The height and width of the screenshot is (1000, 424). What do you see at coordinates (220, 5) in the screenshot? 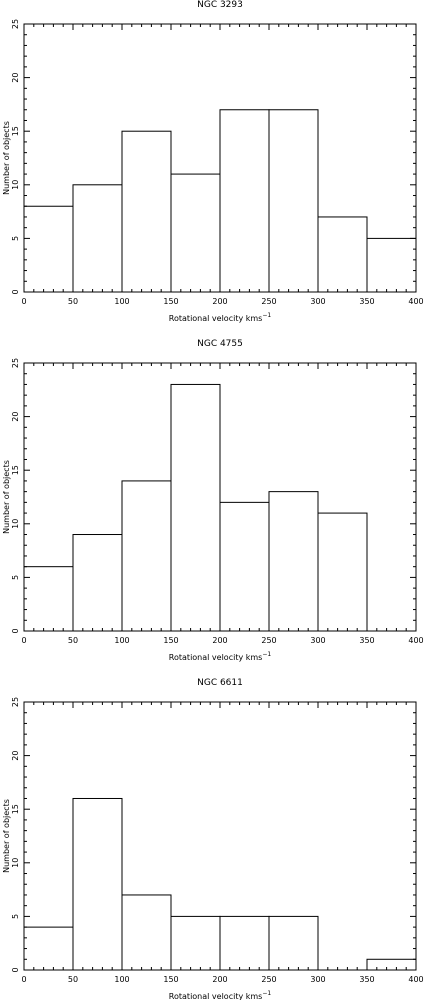
I see `chart-title: NGC 3293` at bounding box center [220, 5].